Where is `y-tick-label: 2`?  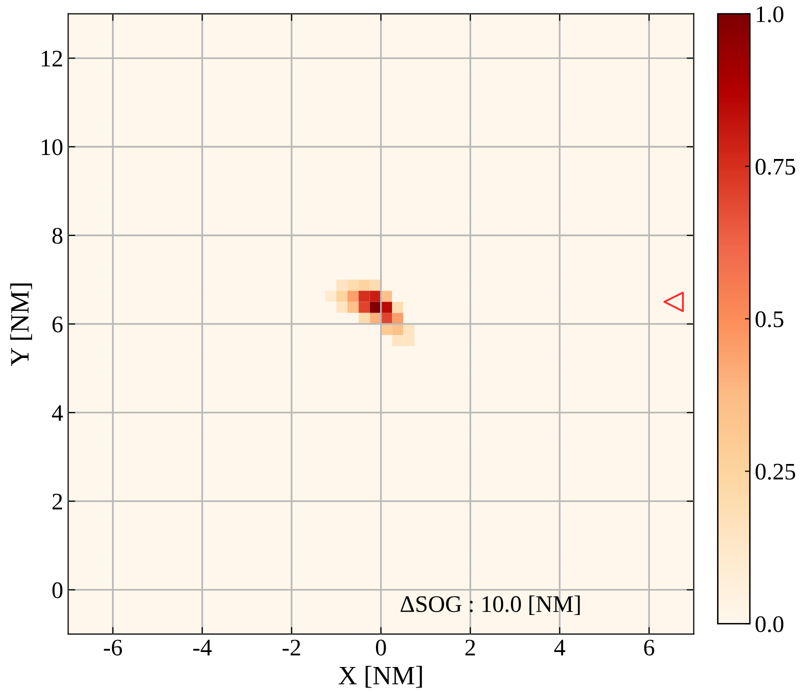 y-tick-label: 2 is located at coordinates (57, 502).